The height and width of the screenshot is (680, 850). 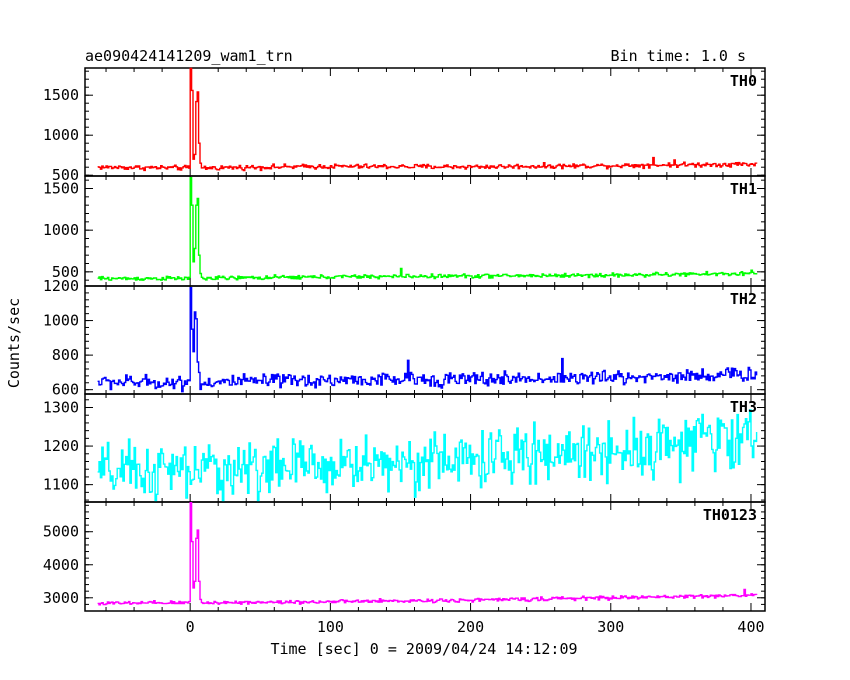 I want to click on series-name-label: TH0123, so click(x=730, y=515).